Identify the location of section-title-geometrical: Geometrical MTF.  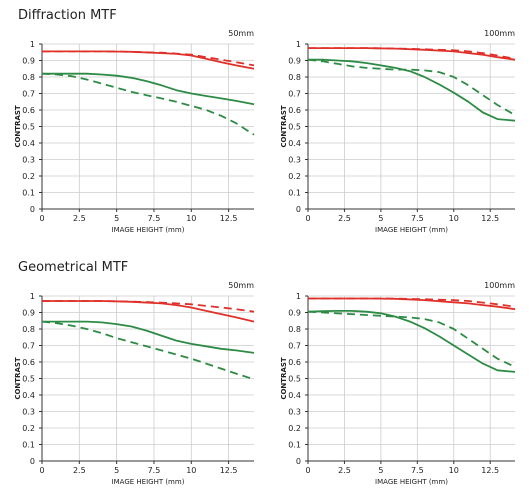
(73, 267).